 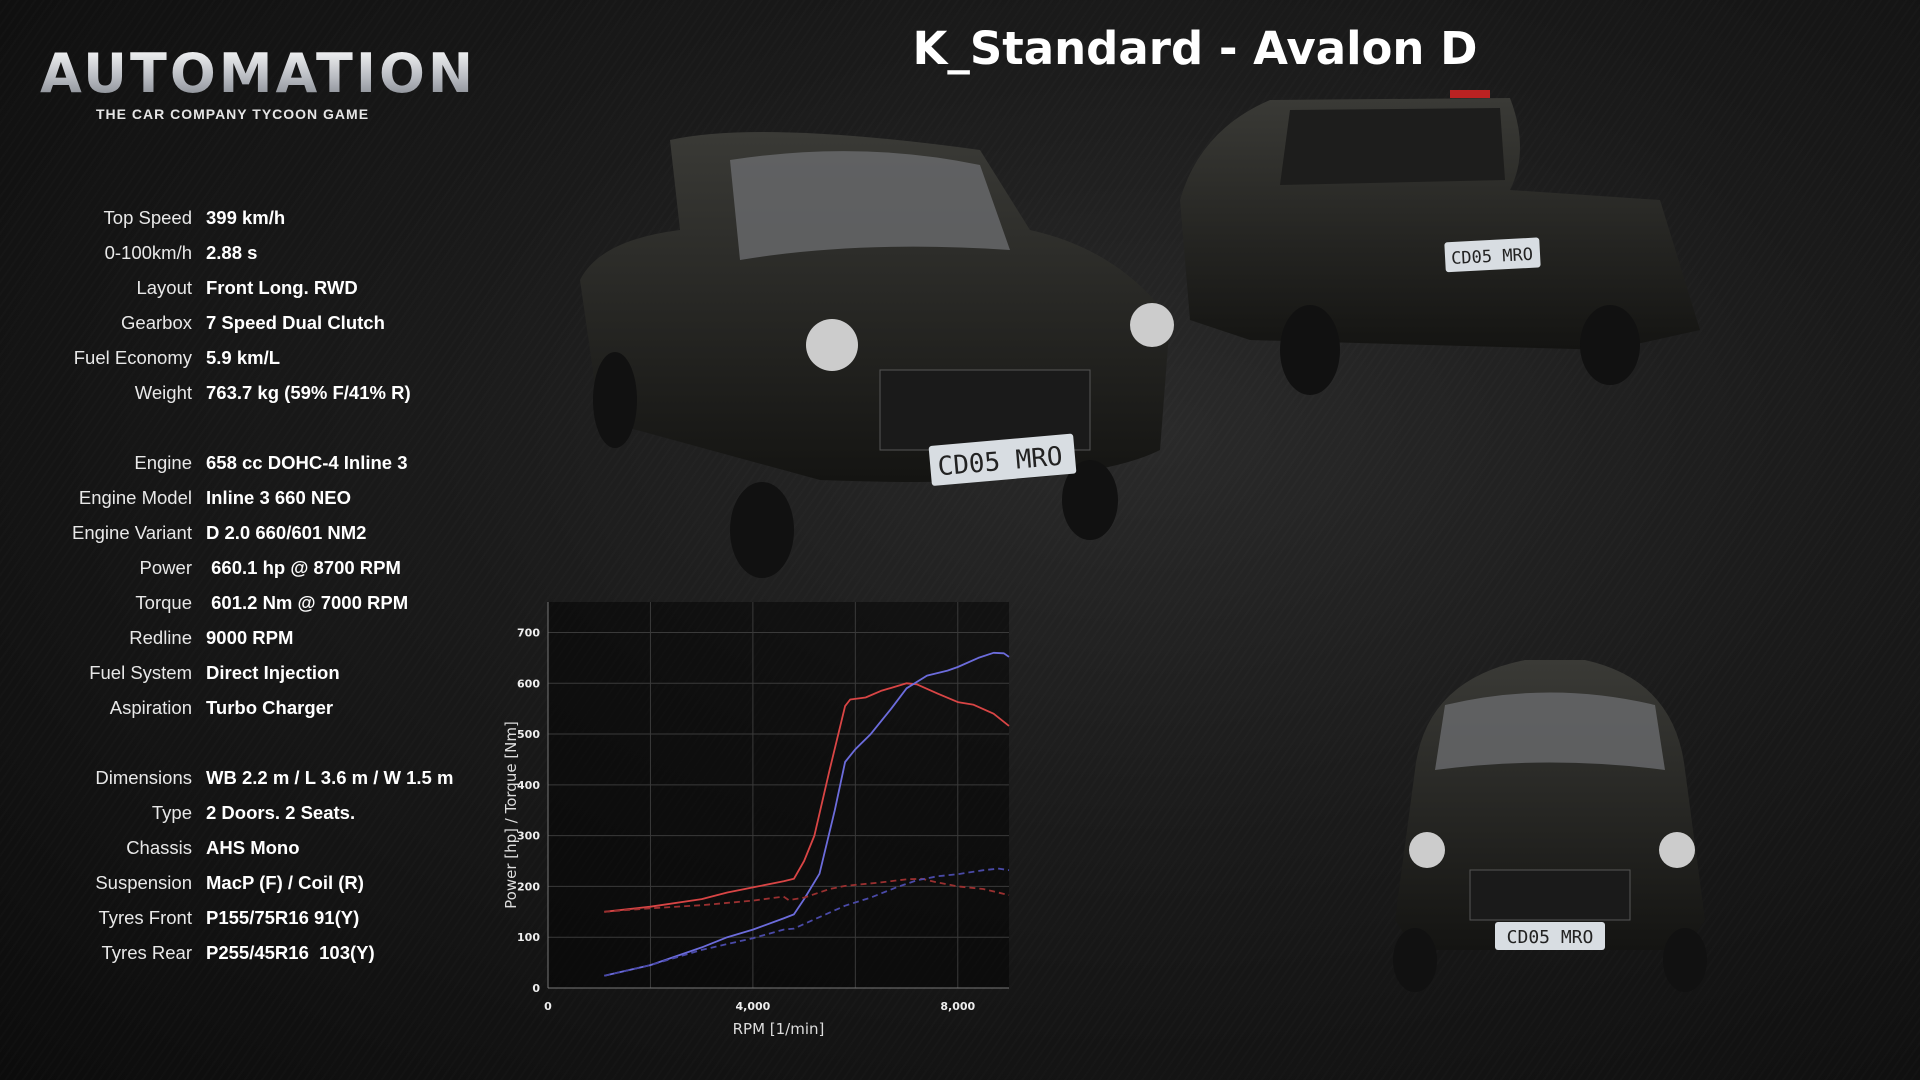 What do you see at coordinates (132, 357) in the screenshot?
I see `spec-label: Fuel Economy` at bounding box center [132, 357].